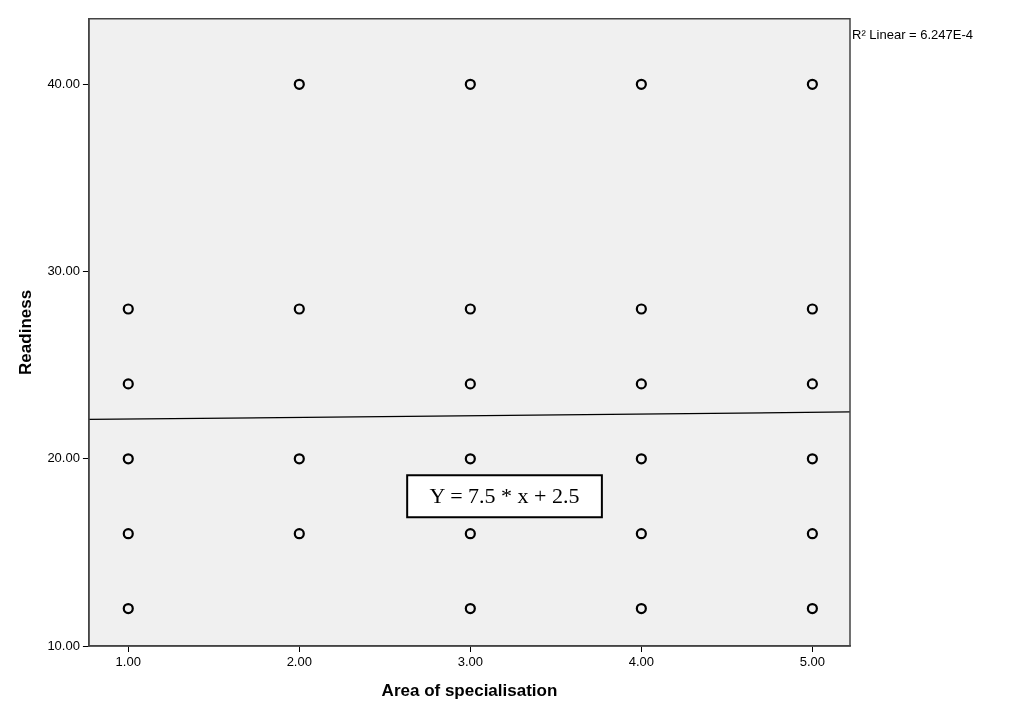 The height and width of the screenshot is (718, 1023). I want to click on text: R² Linear = 6.247E-4, so click(913, 34).